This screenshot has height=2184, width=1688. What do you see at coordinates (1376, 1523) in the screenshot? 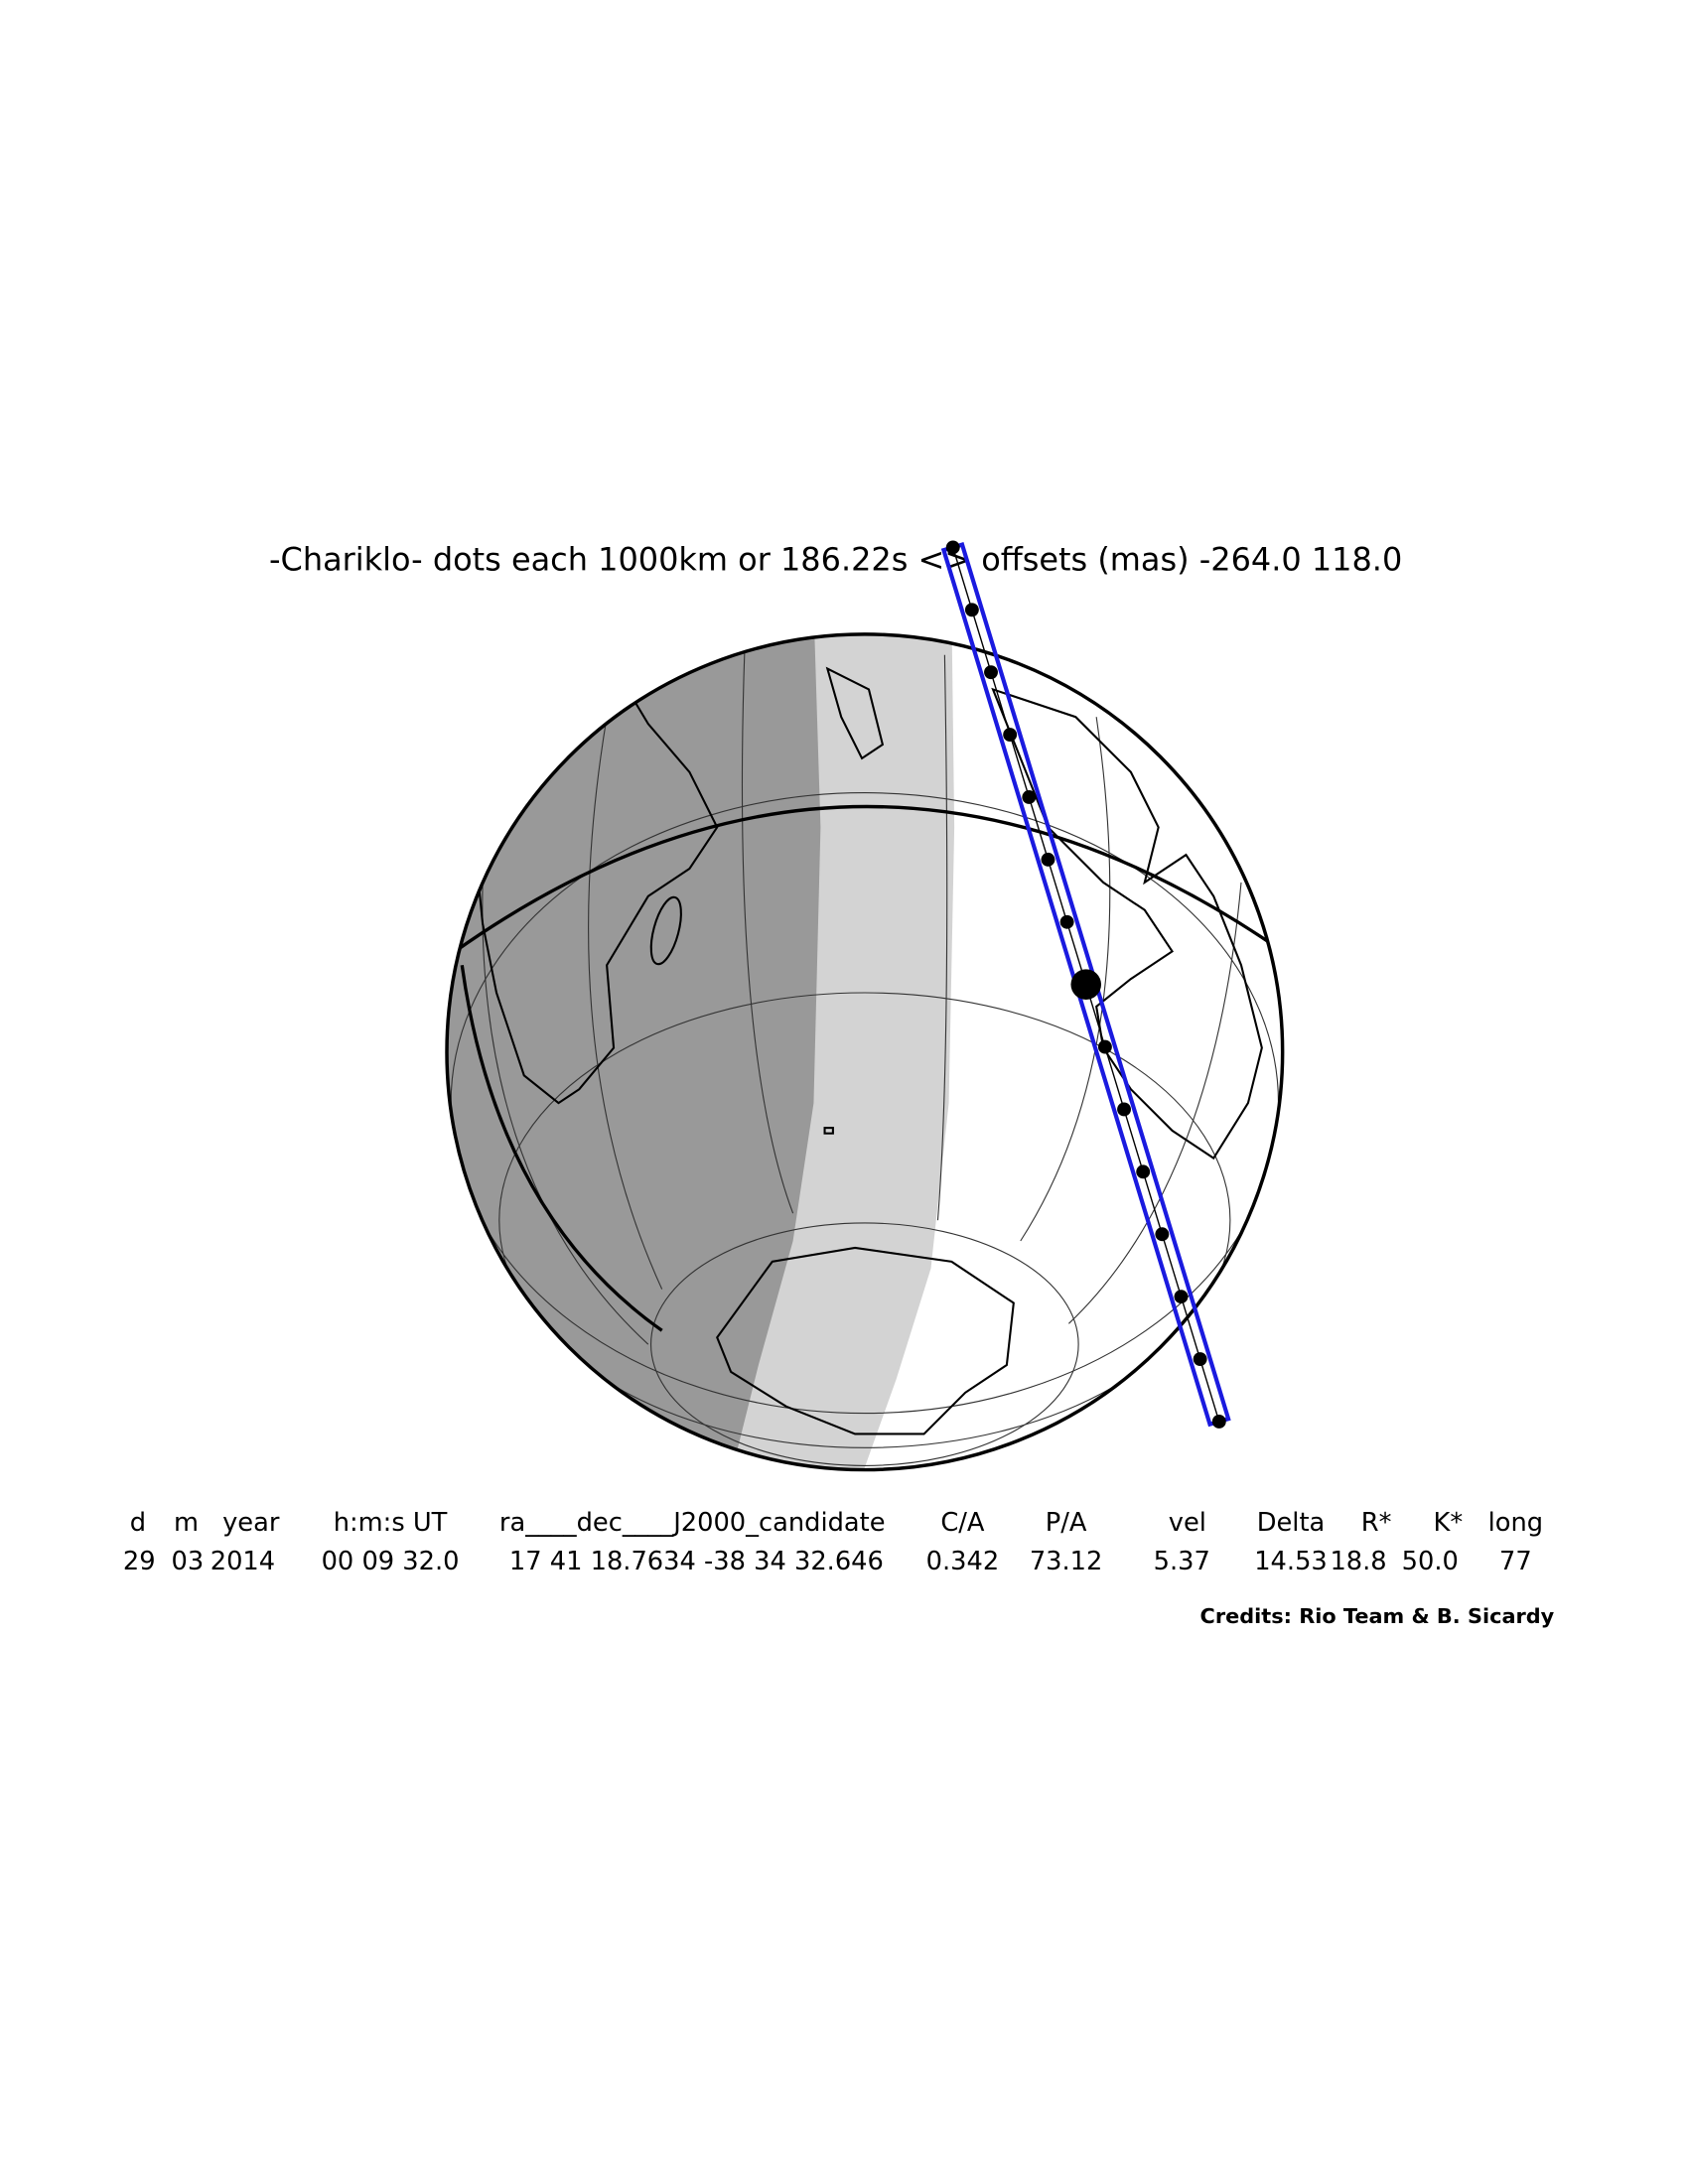
I see `table-header: R*` at bounding box center [1376, 1523].